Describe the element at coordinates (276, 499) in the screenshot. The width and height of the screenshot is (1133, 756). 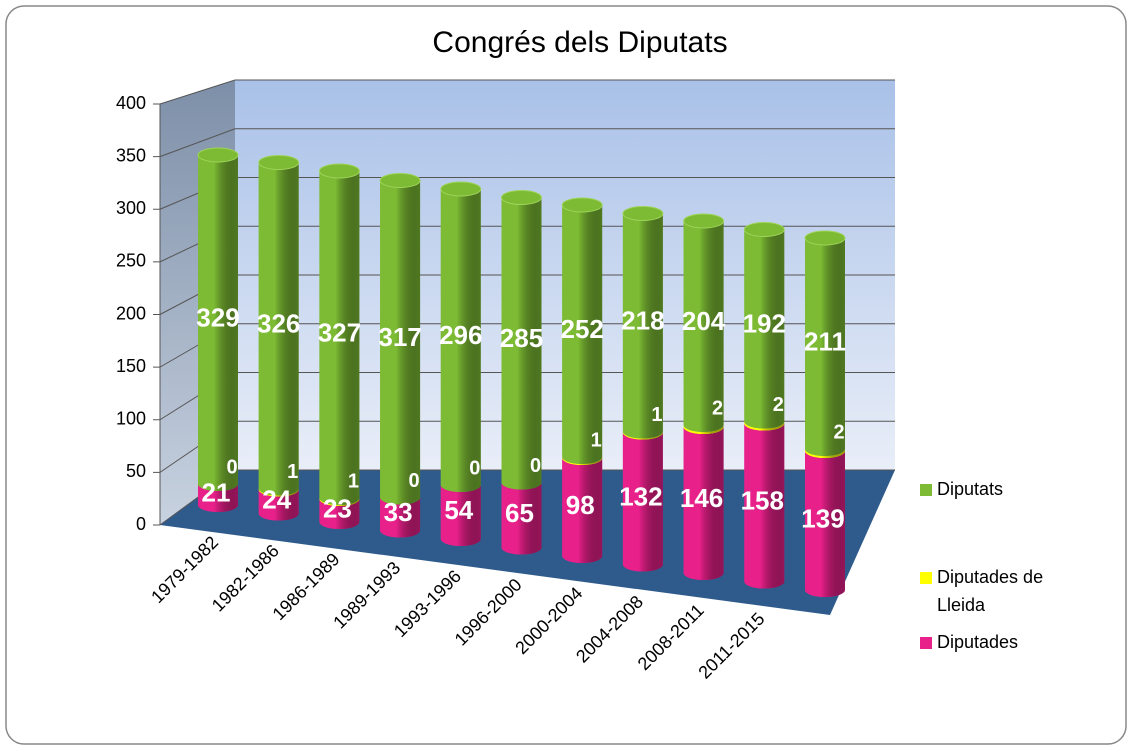
I see `value-label: 24` at that location.